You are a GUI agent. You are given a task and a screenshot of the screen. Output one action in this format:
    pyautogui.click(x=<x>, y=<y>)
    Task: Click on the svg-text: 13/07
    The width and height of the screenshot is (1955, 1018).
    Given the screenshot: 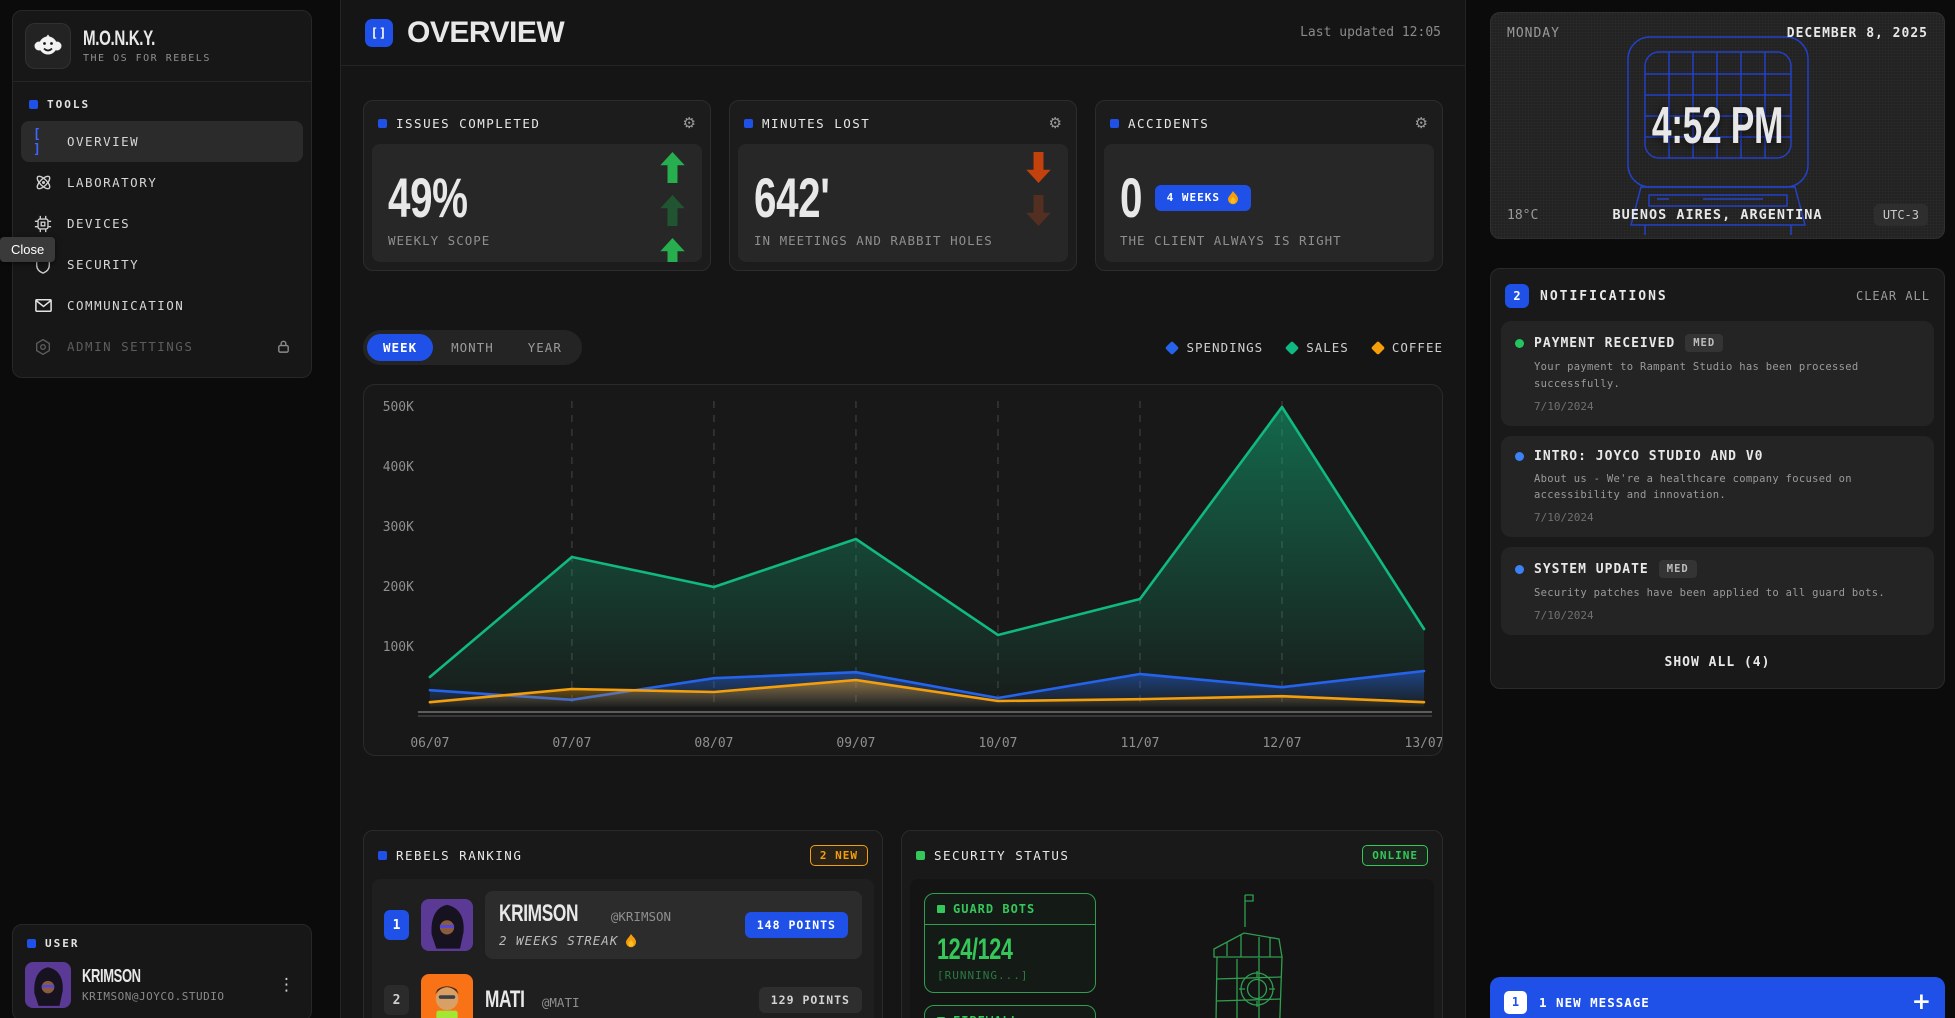 What is the action you would take?
    pyautogui.click(x=1423, y=743)
    